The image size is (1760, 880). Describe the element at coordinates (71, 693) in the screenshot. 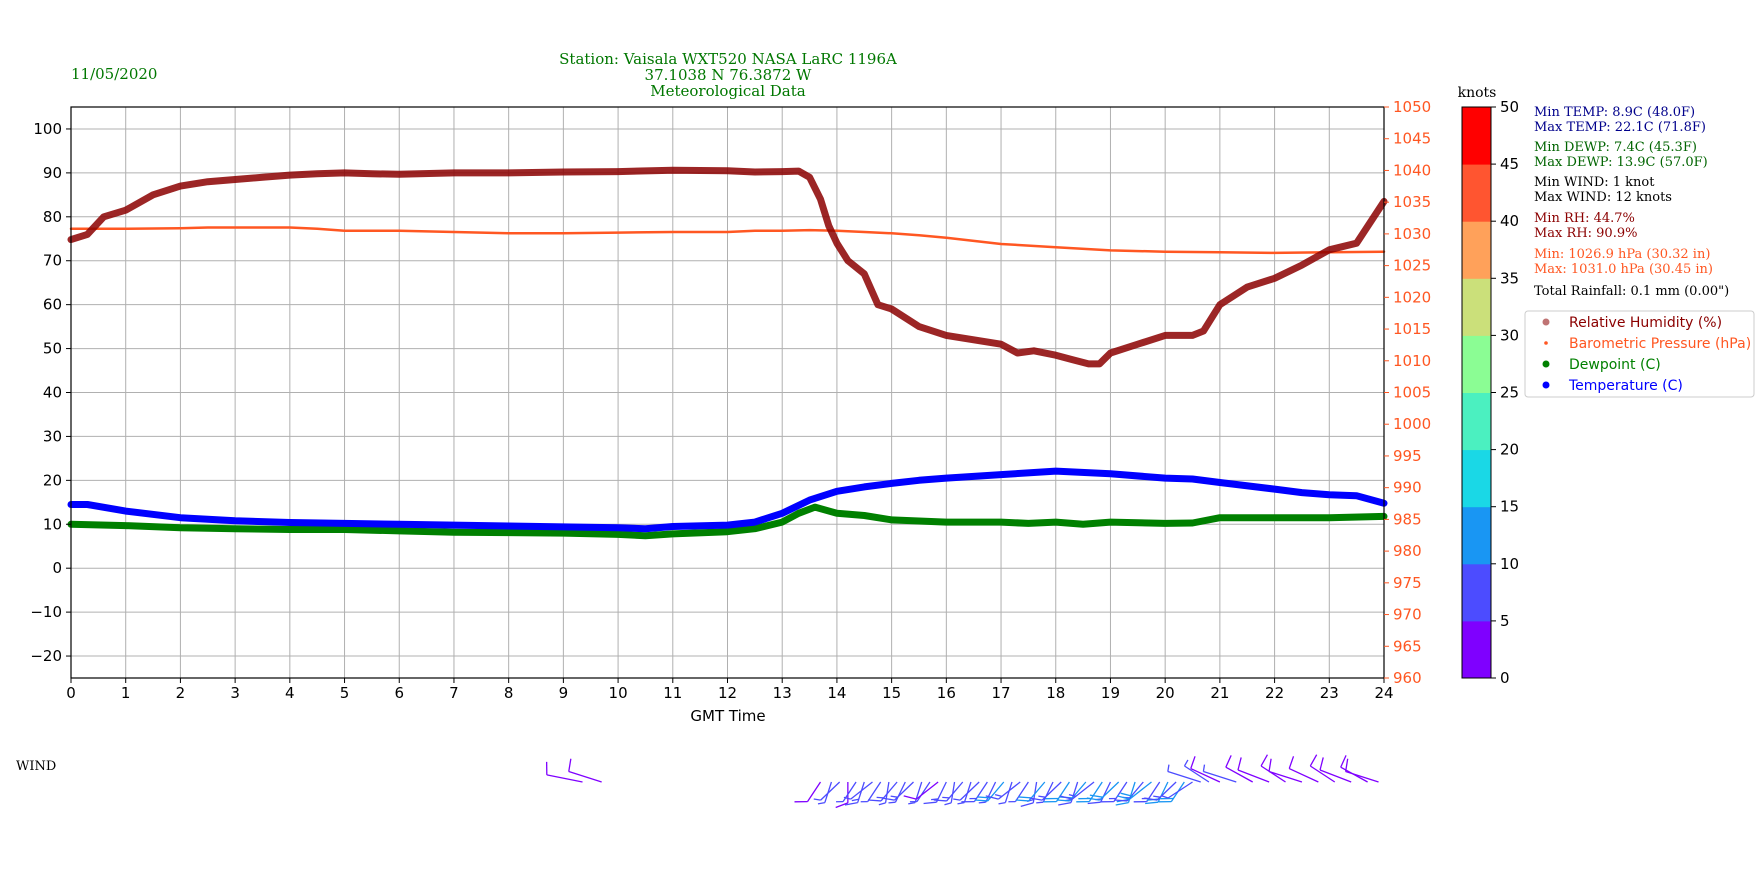

I see `x-tick-label: 0` at that location.